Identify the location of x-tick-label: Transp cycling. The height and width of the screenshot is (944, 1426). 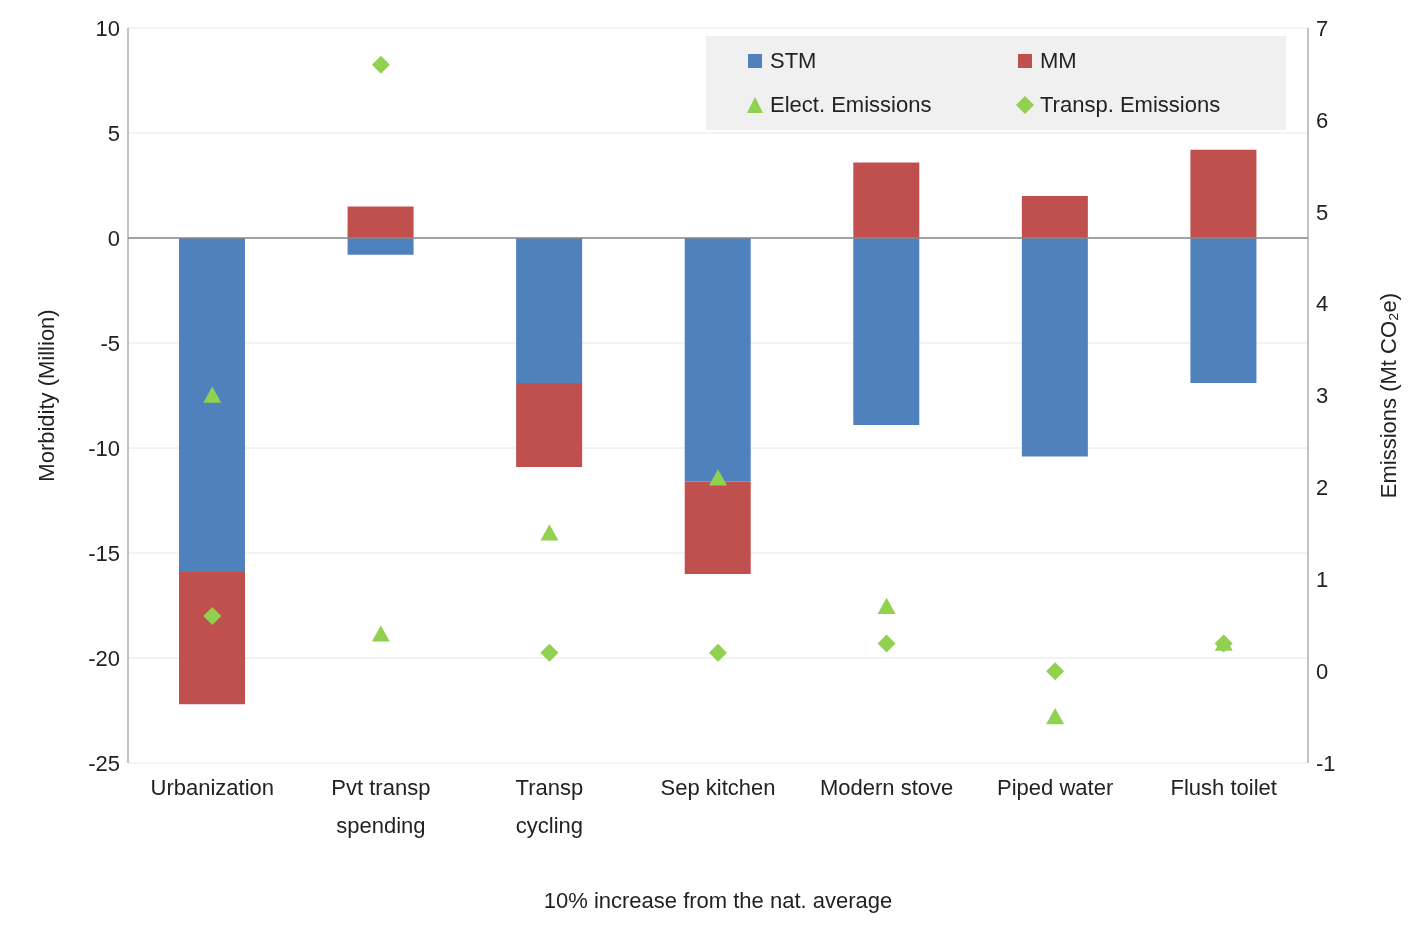
(549, 806).